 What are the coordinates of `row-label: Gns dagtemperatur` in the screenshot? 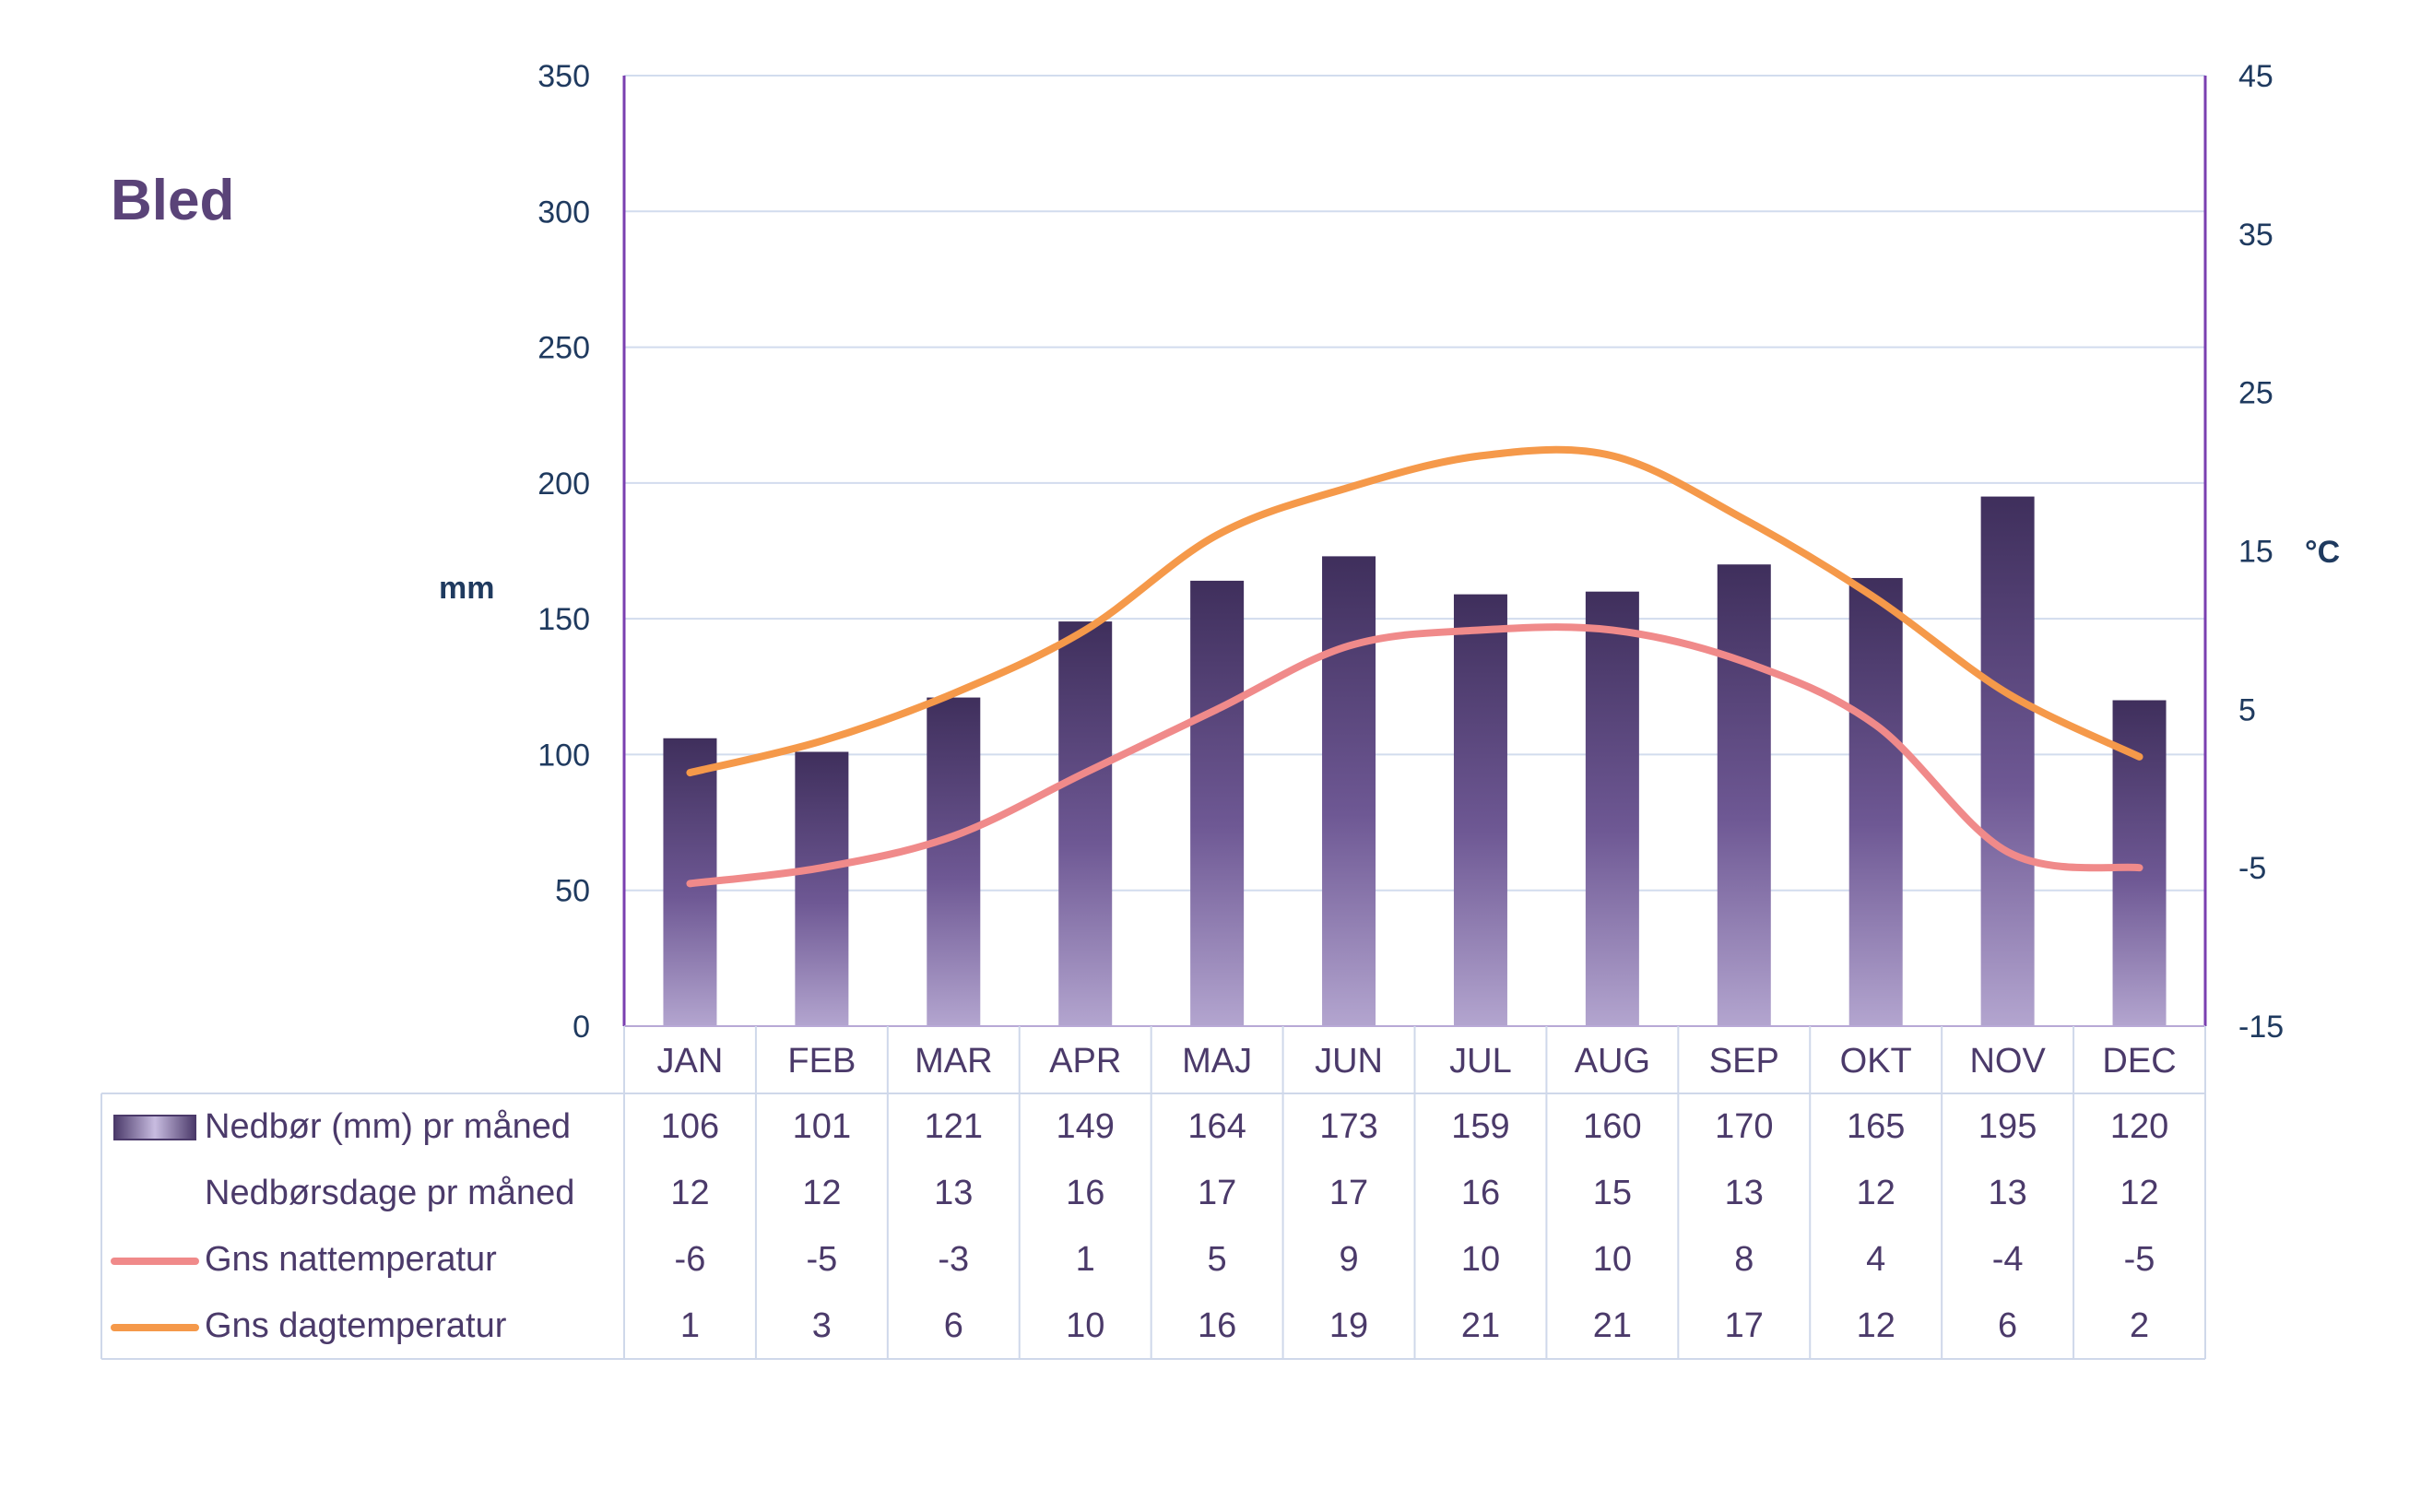 It's located at (356, 1326).